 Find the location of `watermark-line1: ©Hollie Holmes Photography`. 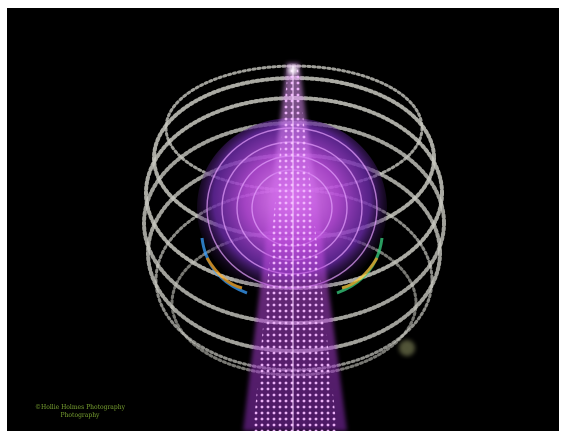

watermark-line1: ©Hollie Holmes Photography is located at coordinates (80, 407).